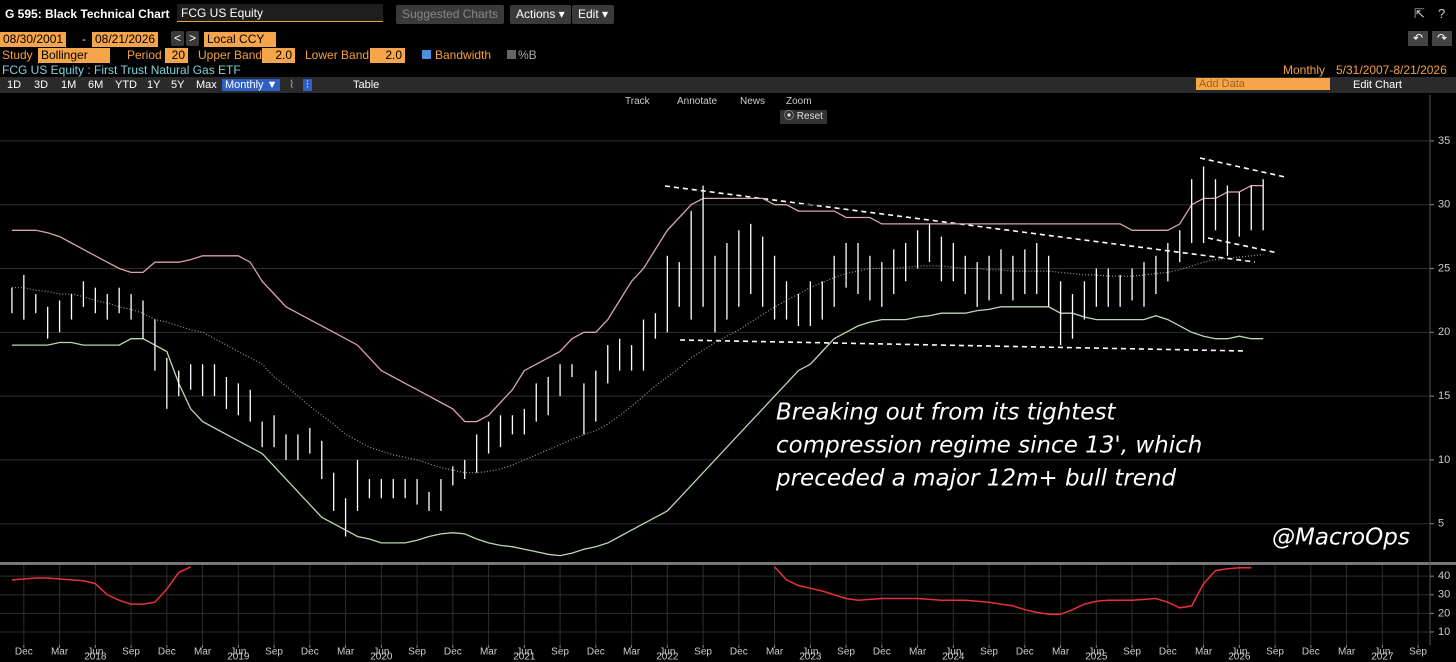  What do you see at coordinates (96, 85) in the screenshot?
I see `period-button: 6M` at bounding box center [96, 85].